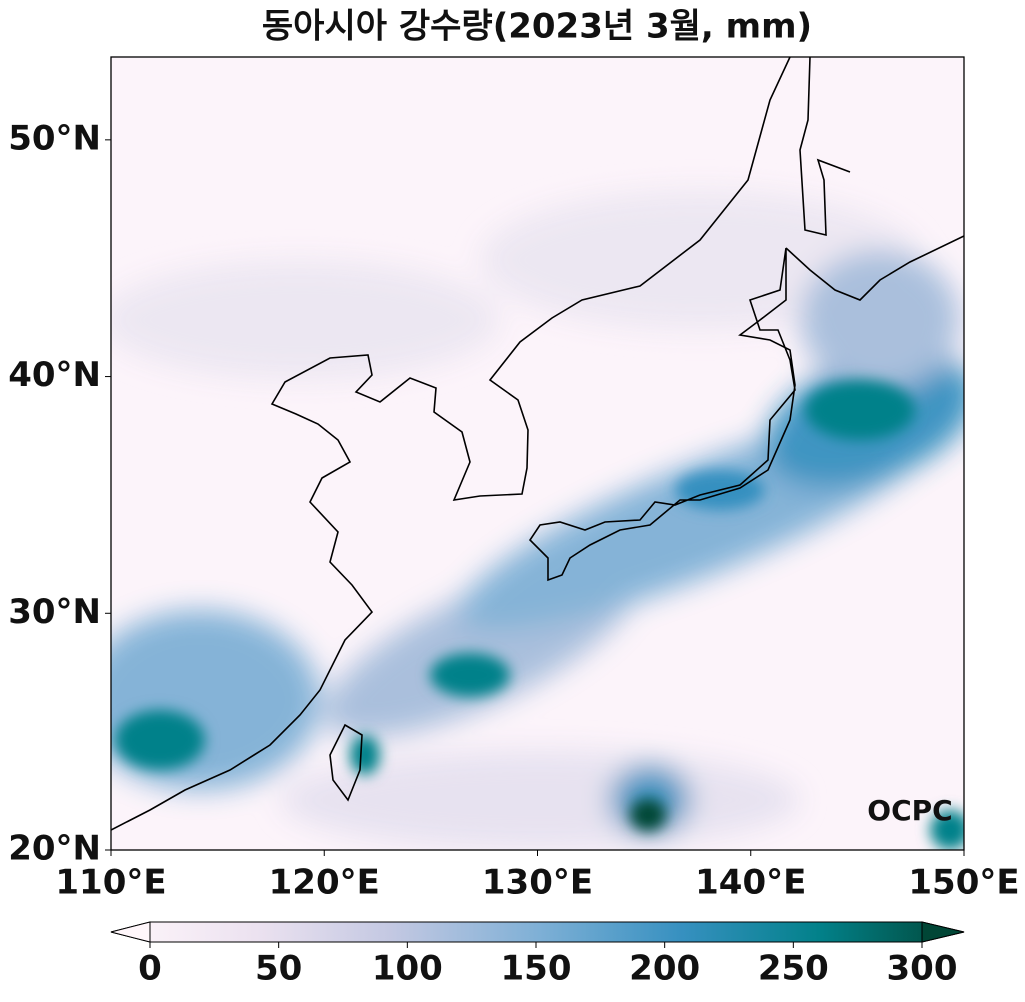  Describe the element at coordinates (110, 883) in the screenshot. I see `x-tick-label: 110°E` at that location.